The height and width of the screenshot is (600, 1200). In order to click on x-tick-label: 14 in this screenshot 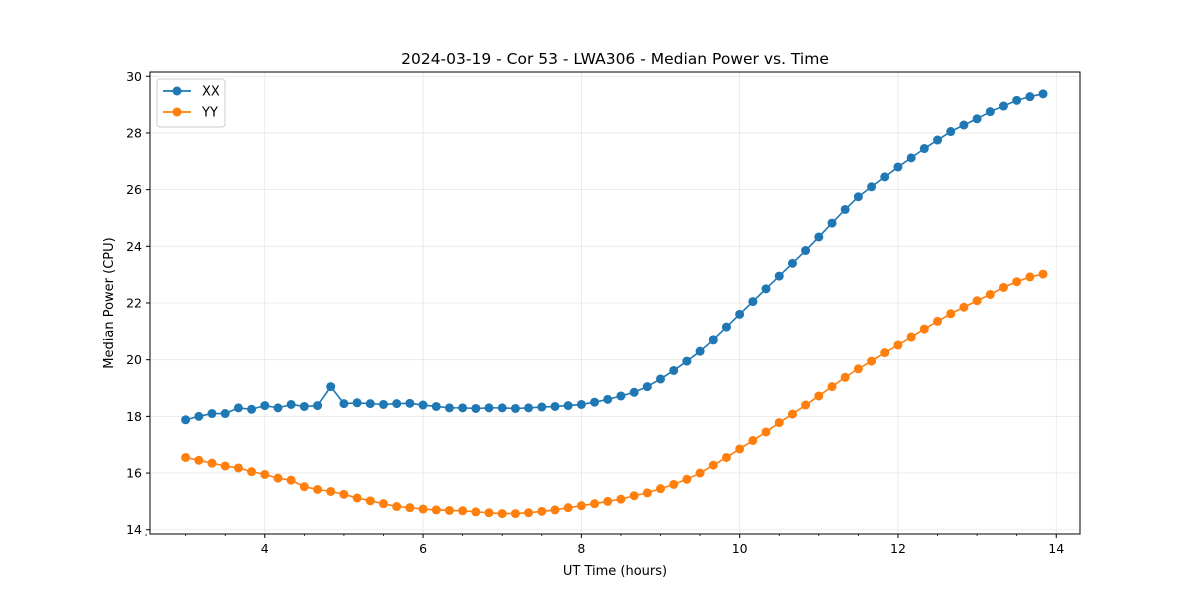, I will do `click(1056, 548)`.